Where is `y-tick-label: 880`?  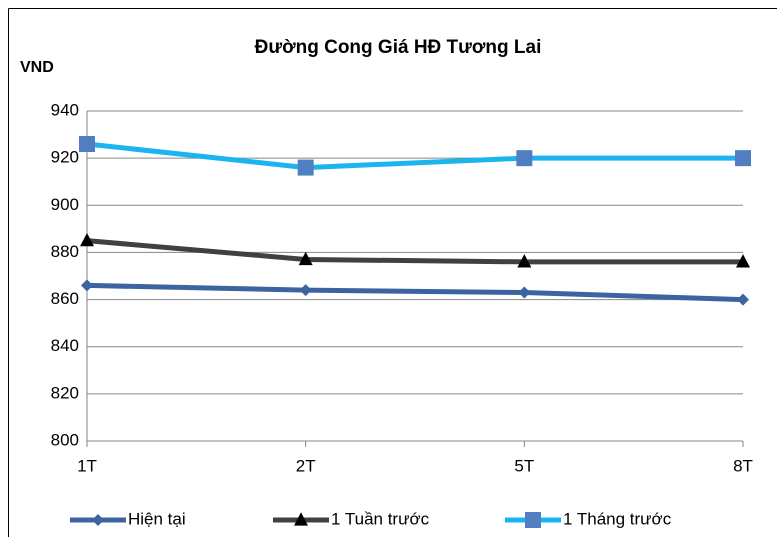 y-tick-label: 880 is located at coordinates (65, 251).